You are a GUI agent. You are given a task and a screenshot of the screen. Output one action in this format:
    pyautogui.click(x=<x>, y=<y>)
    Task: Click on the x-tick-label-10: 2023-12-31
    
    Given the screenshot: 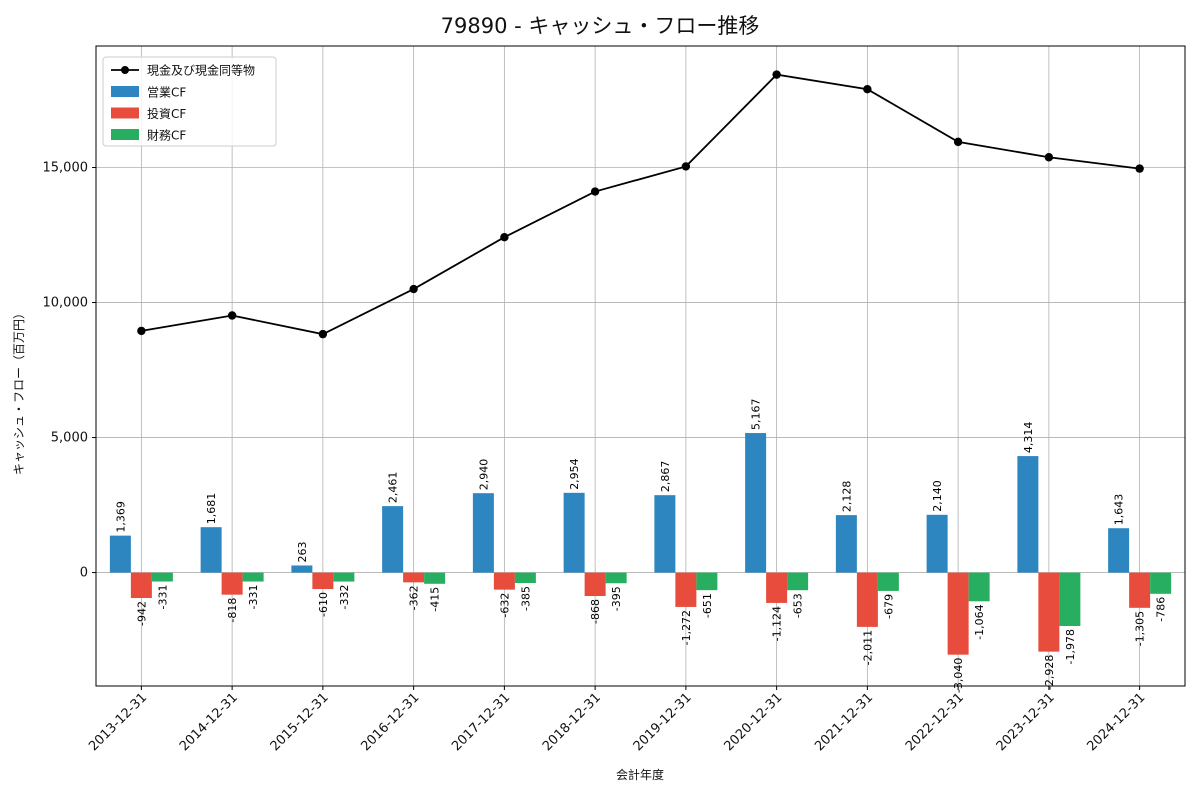 What is the action you would take?
    pyautogui.click(x=1026, y=722)
    